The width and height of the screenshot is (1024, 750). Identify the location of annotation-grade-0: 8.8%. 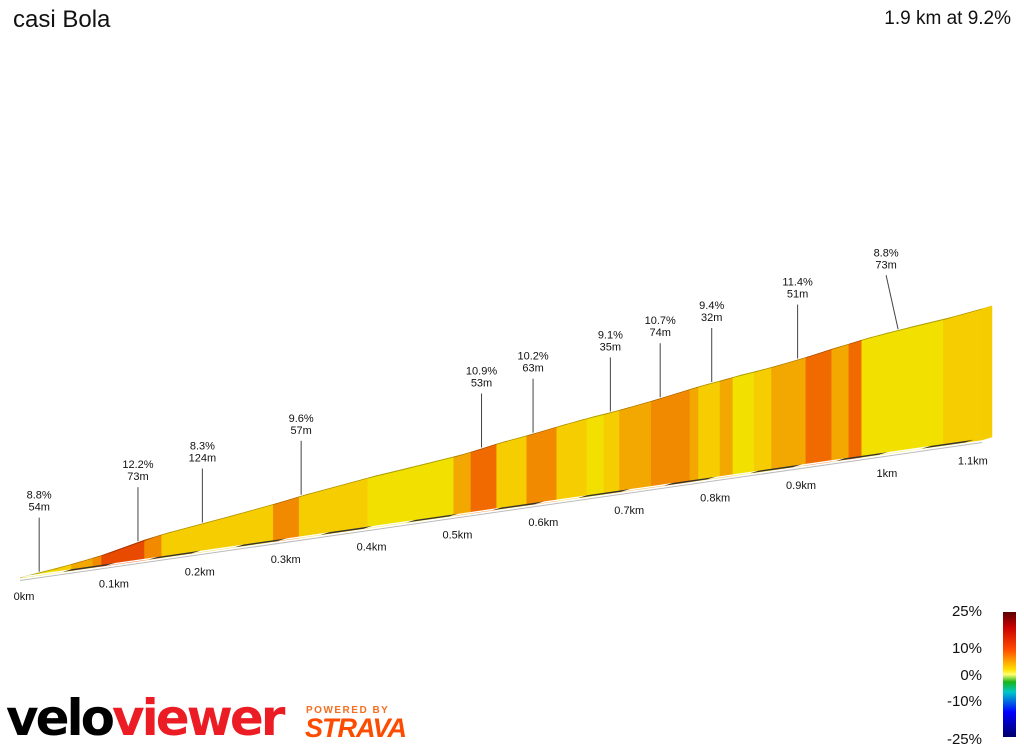
(39, 496).